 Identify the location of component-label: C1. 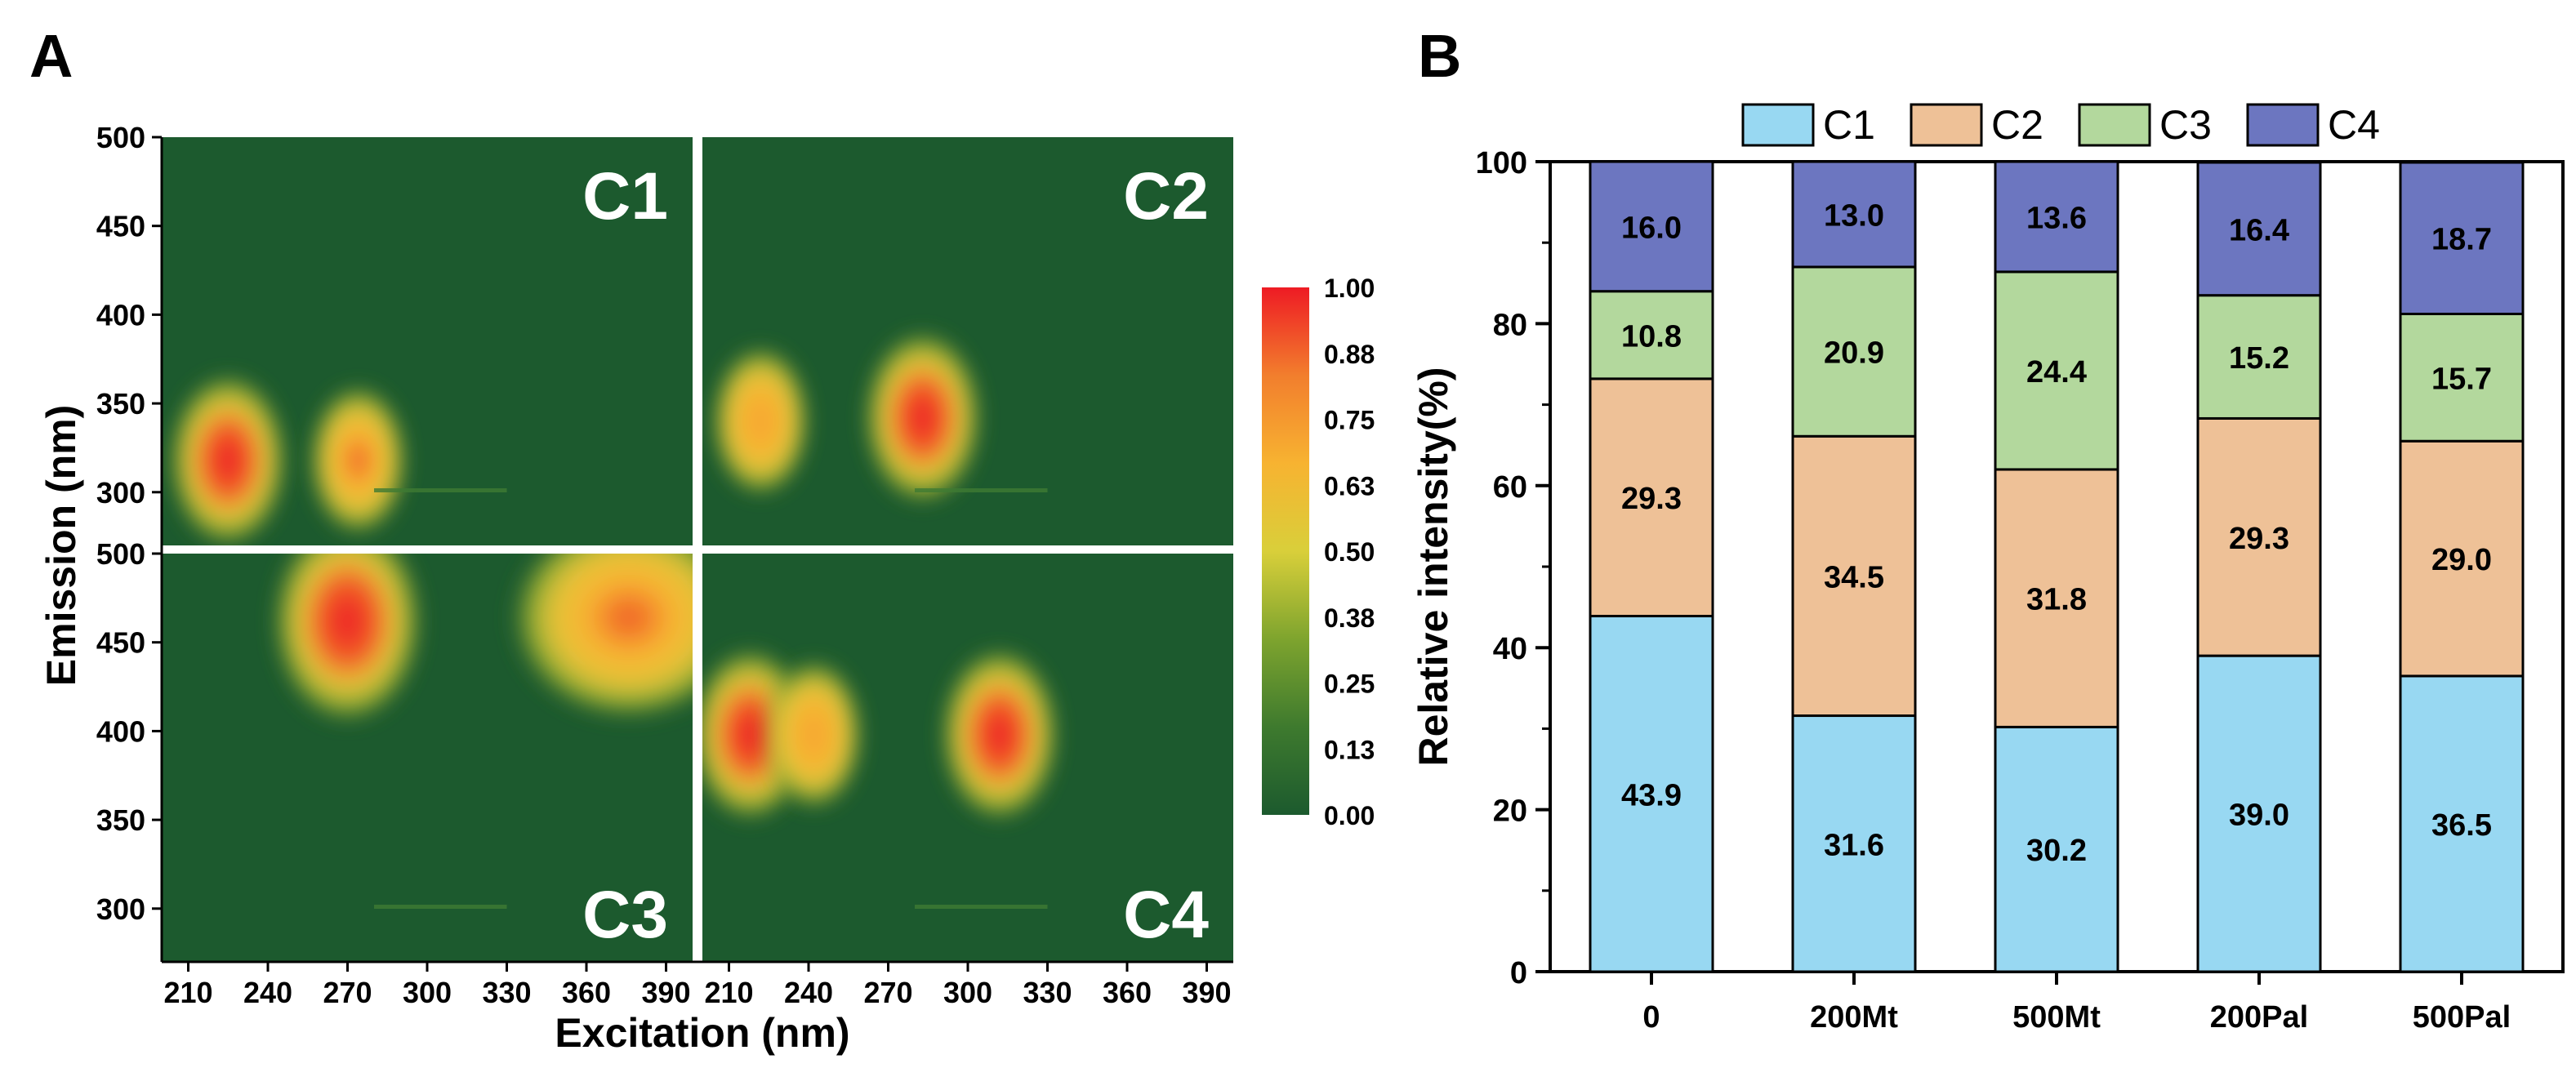
(625, 196).